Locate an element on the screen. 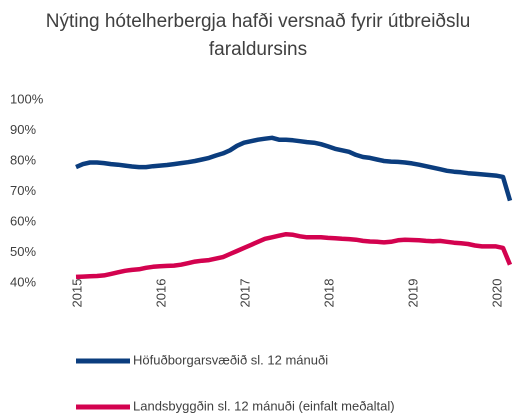  y-tick-label: 60% is located at coordinates (23, 220).